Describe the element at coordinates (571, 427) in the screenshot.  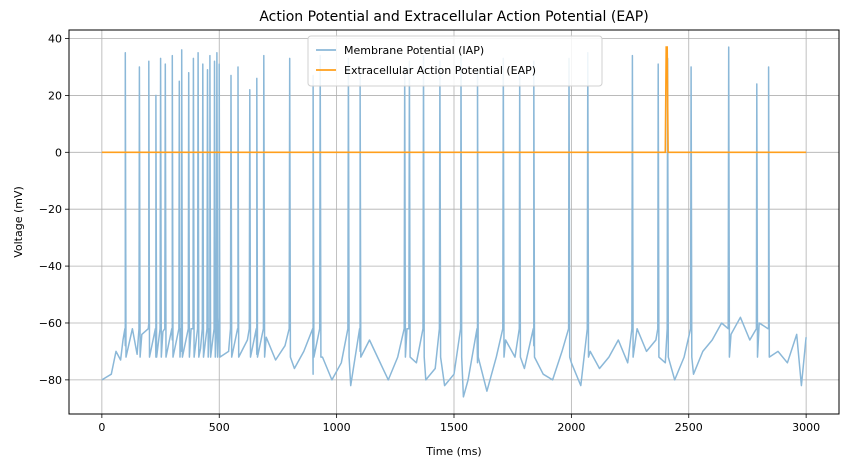
I see `x-tick-label: 2000` at that location.